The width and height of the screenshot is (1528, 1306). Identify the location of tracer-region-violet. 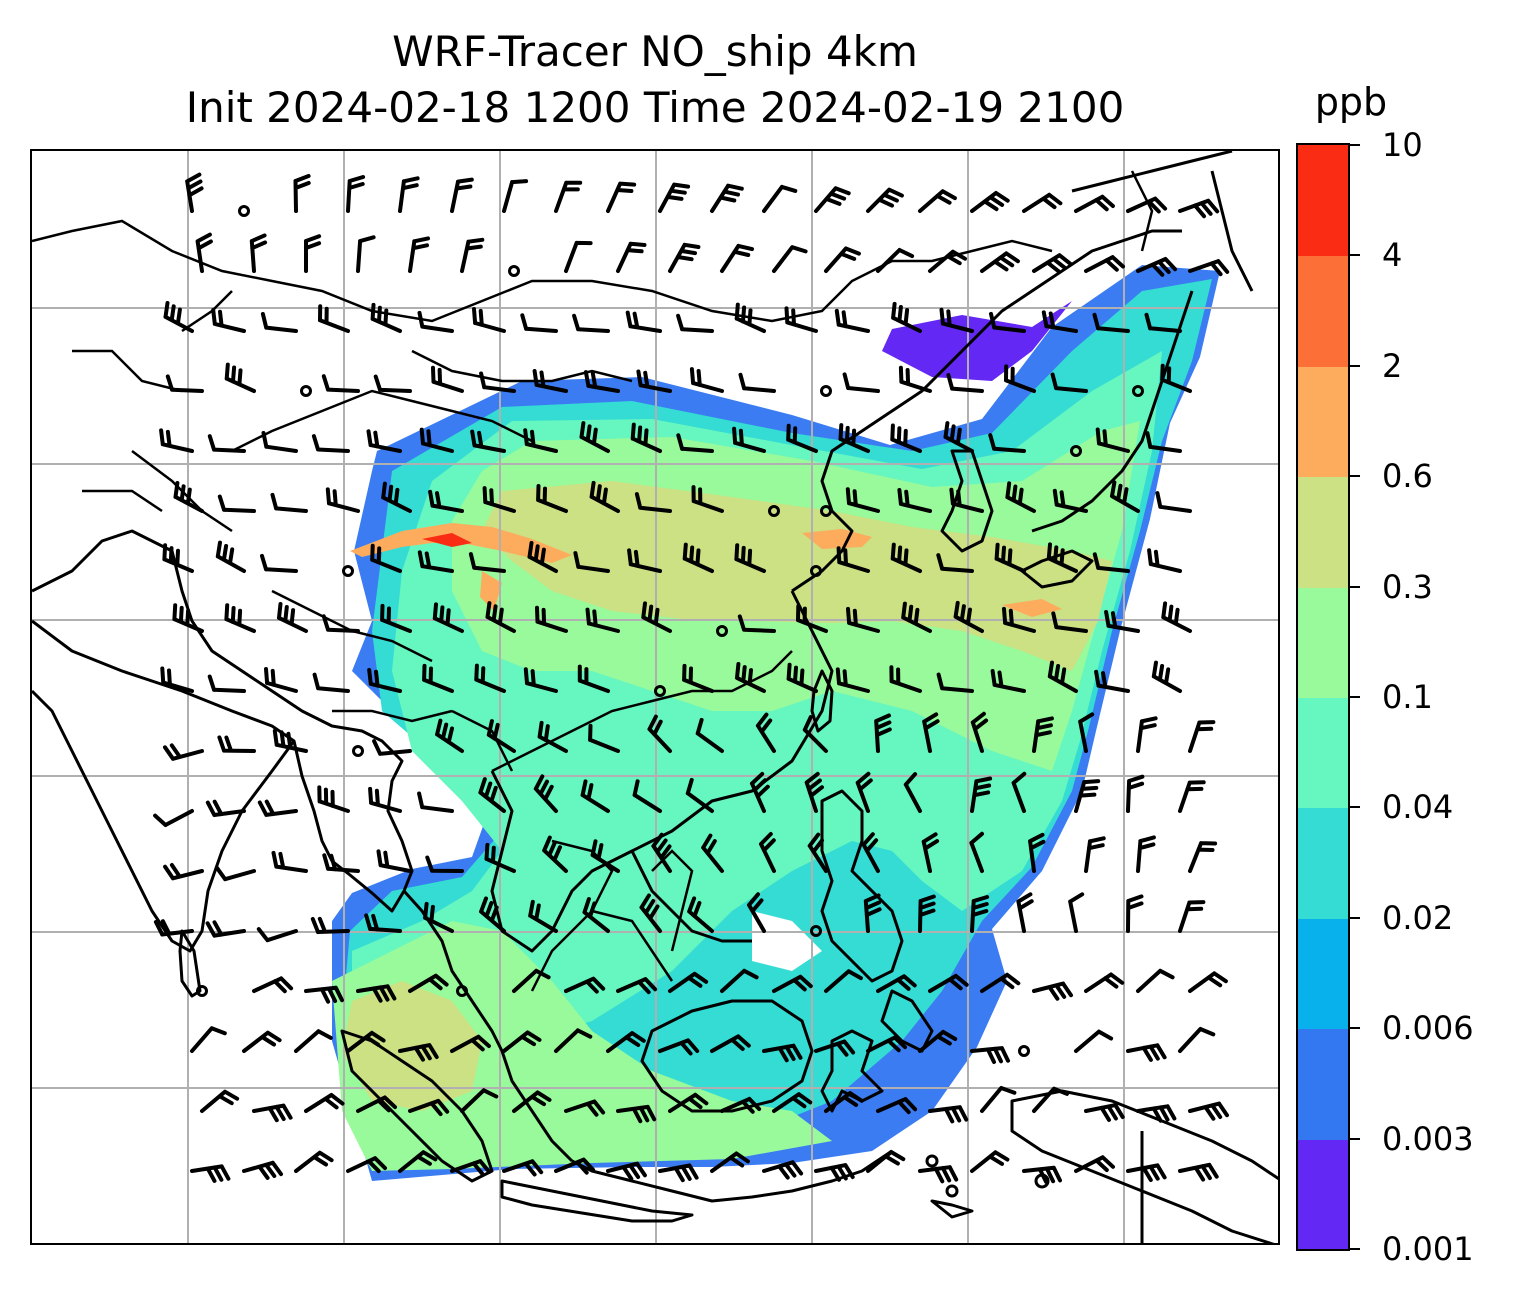
(977, 341).